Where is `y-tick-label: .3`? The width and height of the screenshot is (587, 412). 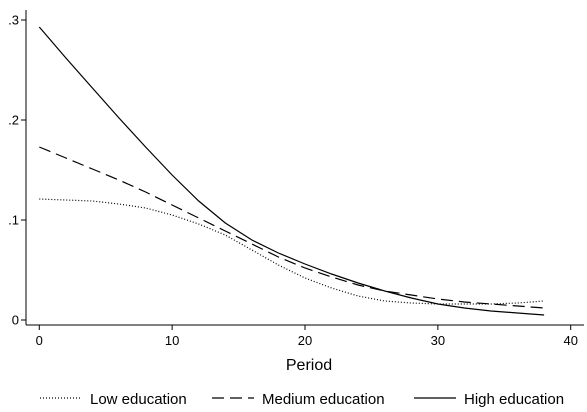
y-tick-label: .3 is located at coordinates (13, 20).